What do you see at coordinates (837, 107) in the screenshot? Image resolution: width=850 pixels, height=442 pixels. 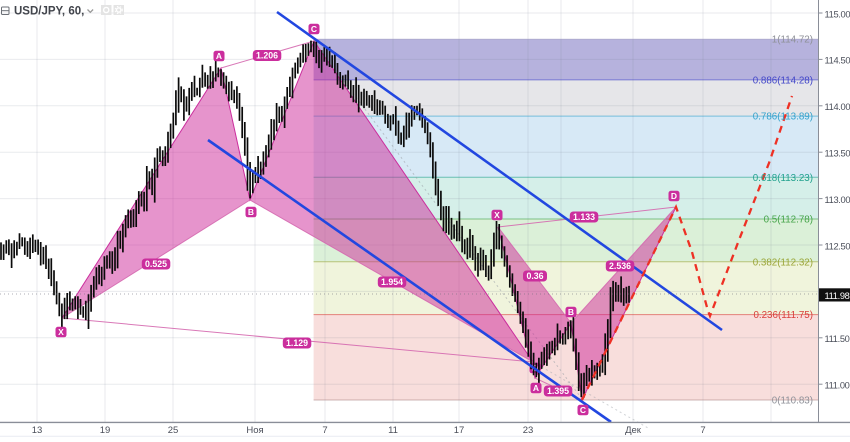 I see `svg-text: 114.00` at bounding box center [837, 107].